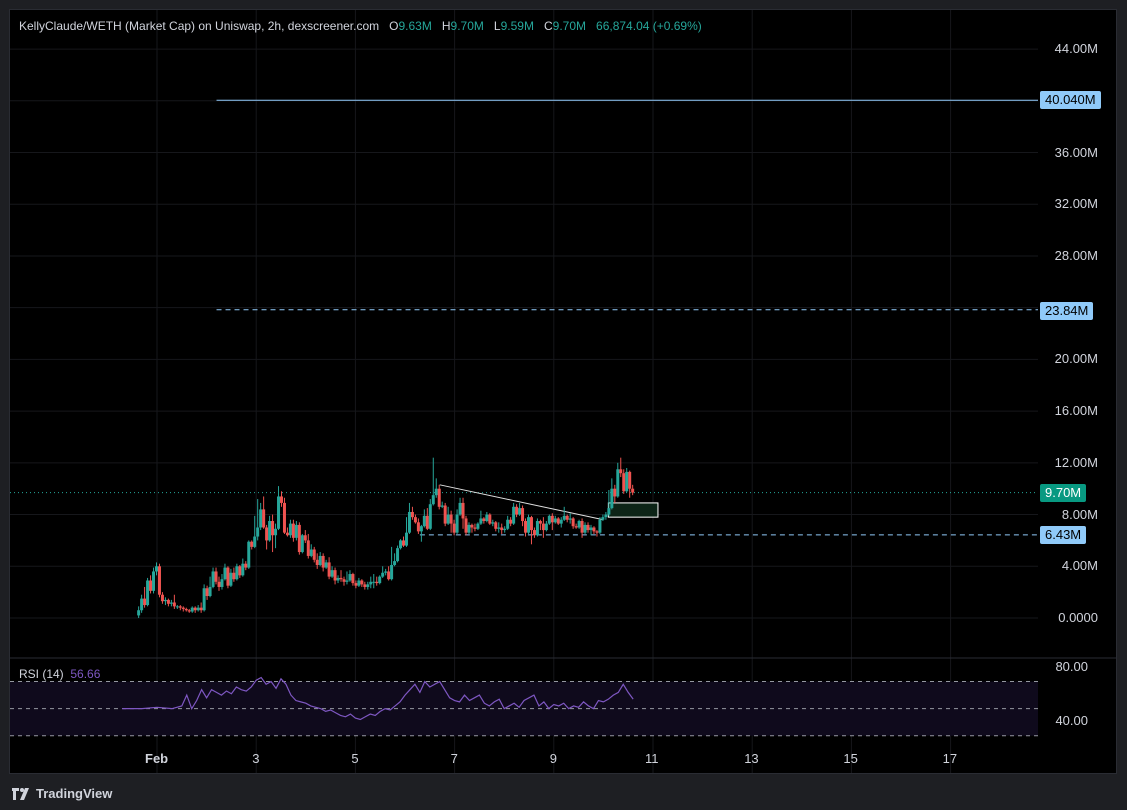  Describe the element at coordinates (1076, 204) in the screenshot. I see `price-tick-label: 32.00M` at that location.